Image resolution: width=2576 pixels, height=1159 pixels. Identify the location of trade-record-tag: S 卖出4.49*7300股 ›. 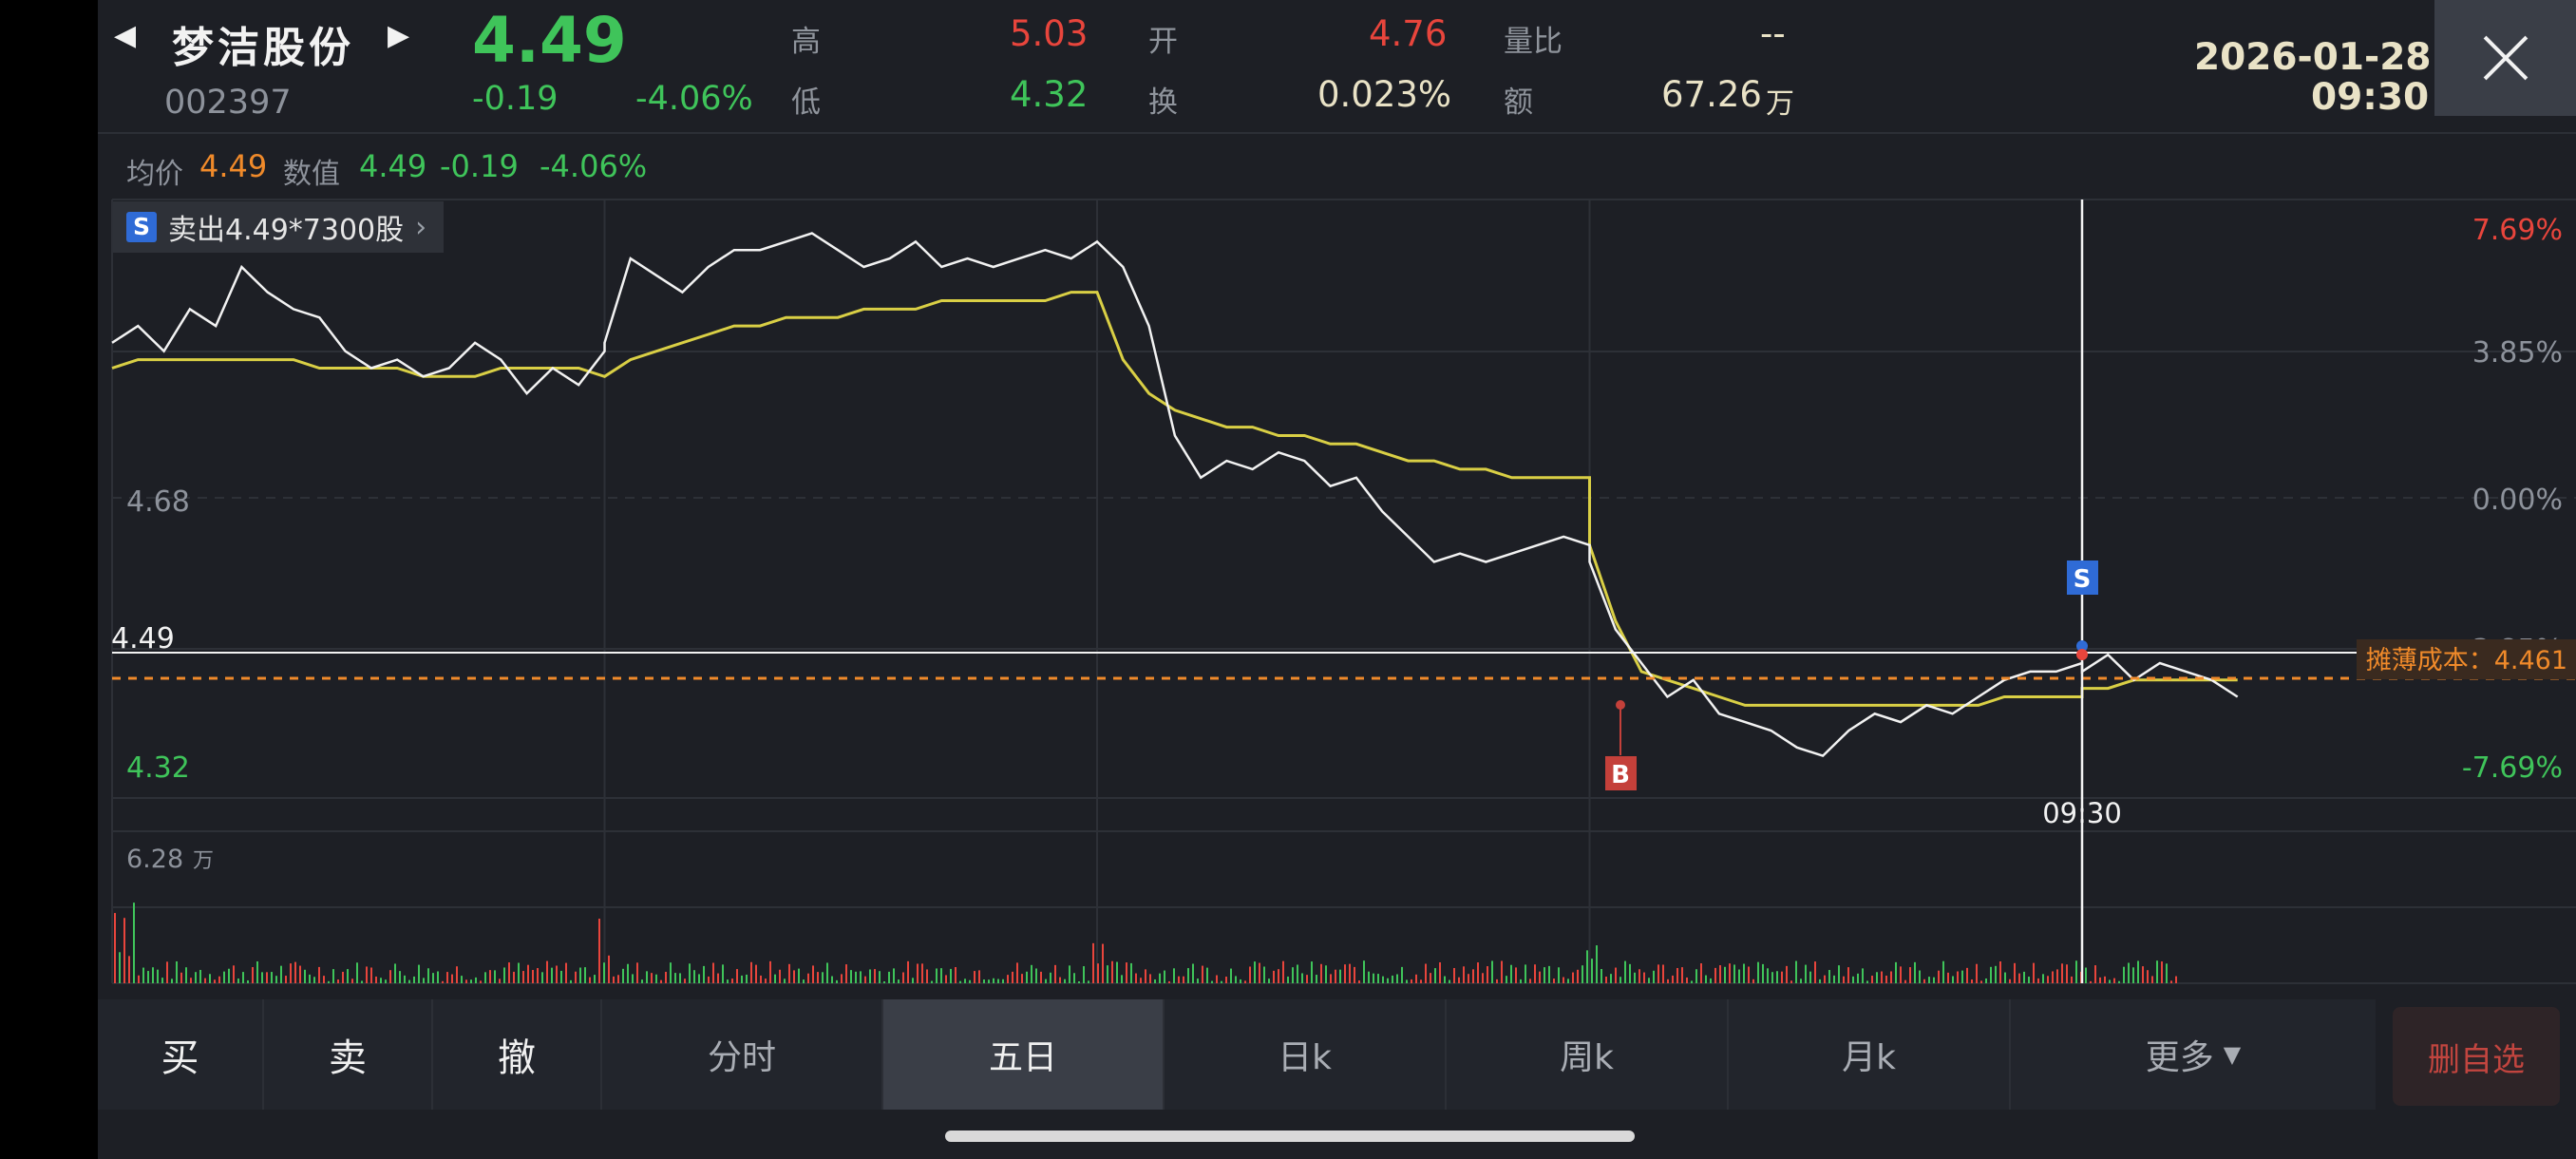
(279, 227).